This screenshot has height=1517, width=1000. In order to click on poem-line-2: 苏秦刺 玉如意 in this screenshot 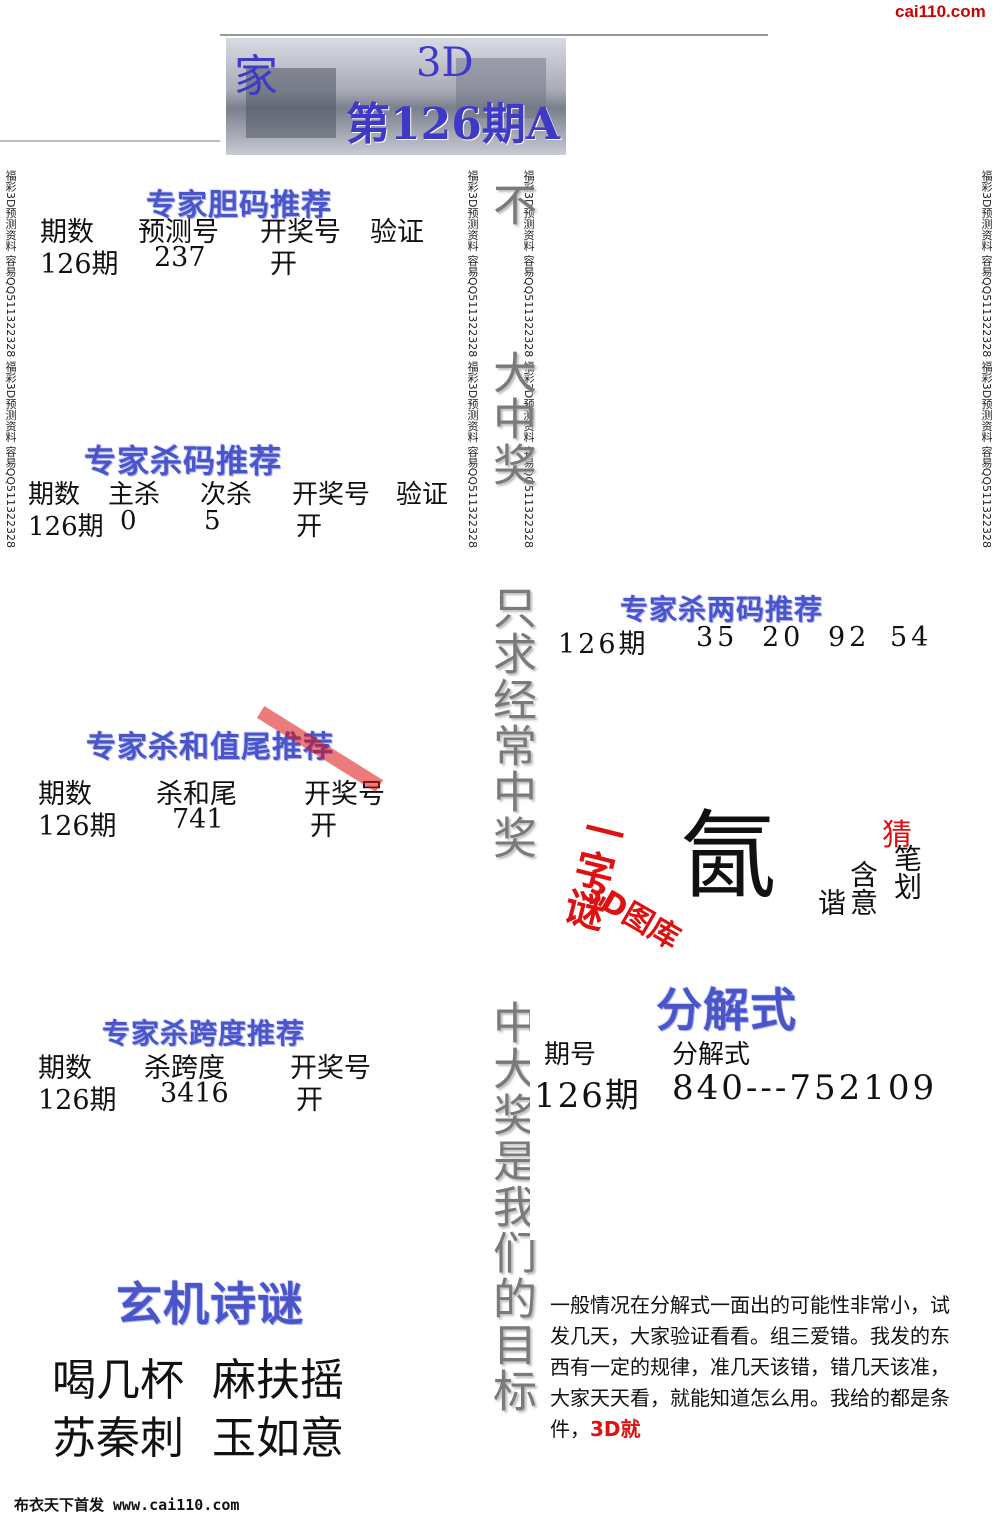, I will do `click(198, 1438)`.